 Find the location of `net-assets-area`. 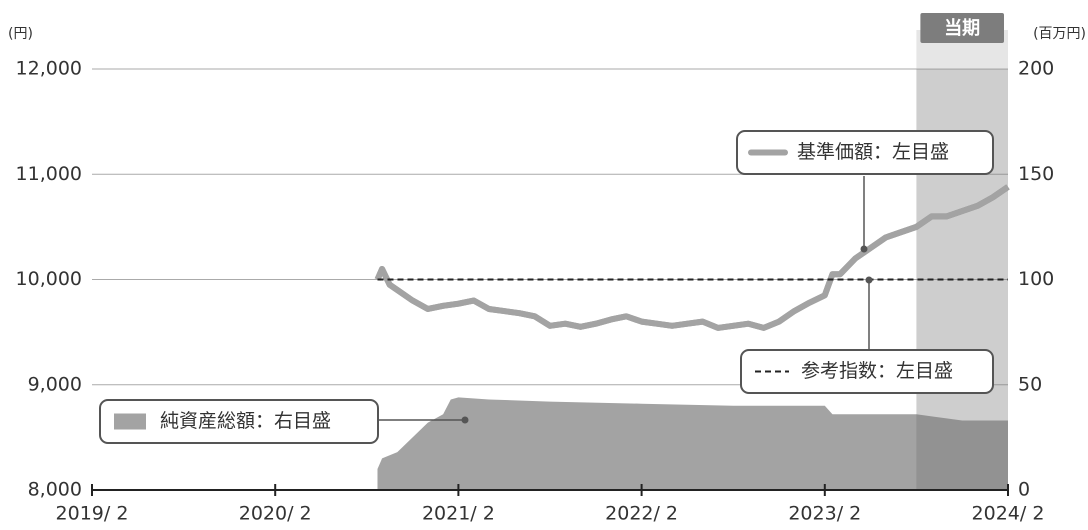

net-assets-area is located at coordinates (692, 443).